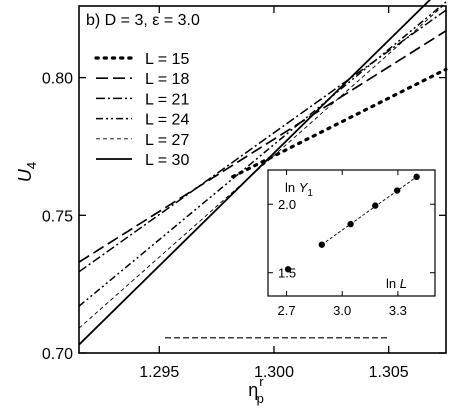 Image resolution: width=457 pixels, height=412 pixels. What do you see at coordinates (57, 216) in the screenshot?
I see `y-tick-label: 0.75` at bounding box center [57, 216].